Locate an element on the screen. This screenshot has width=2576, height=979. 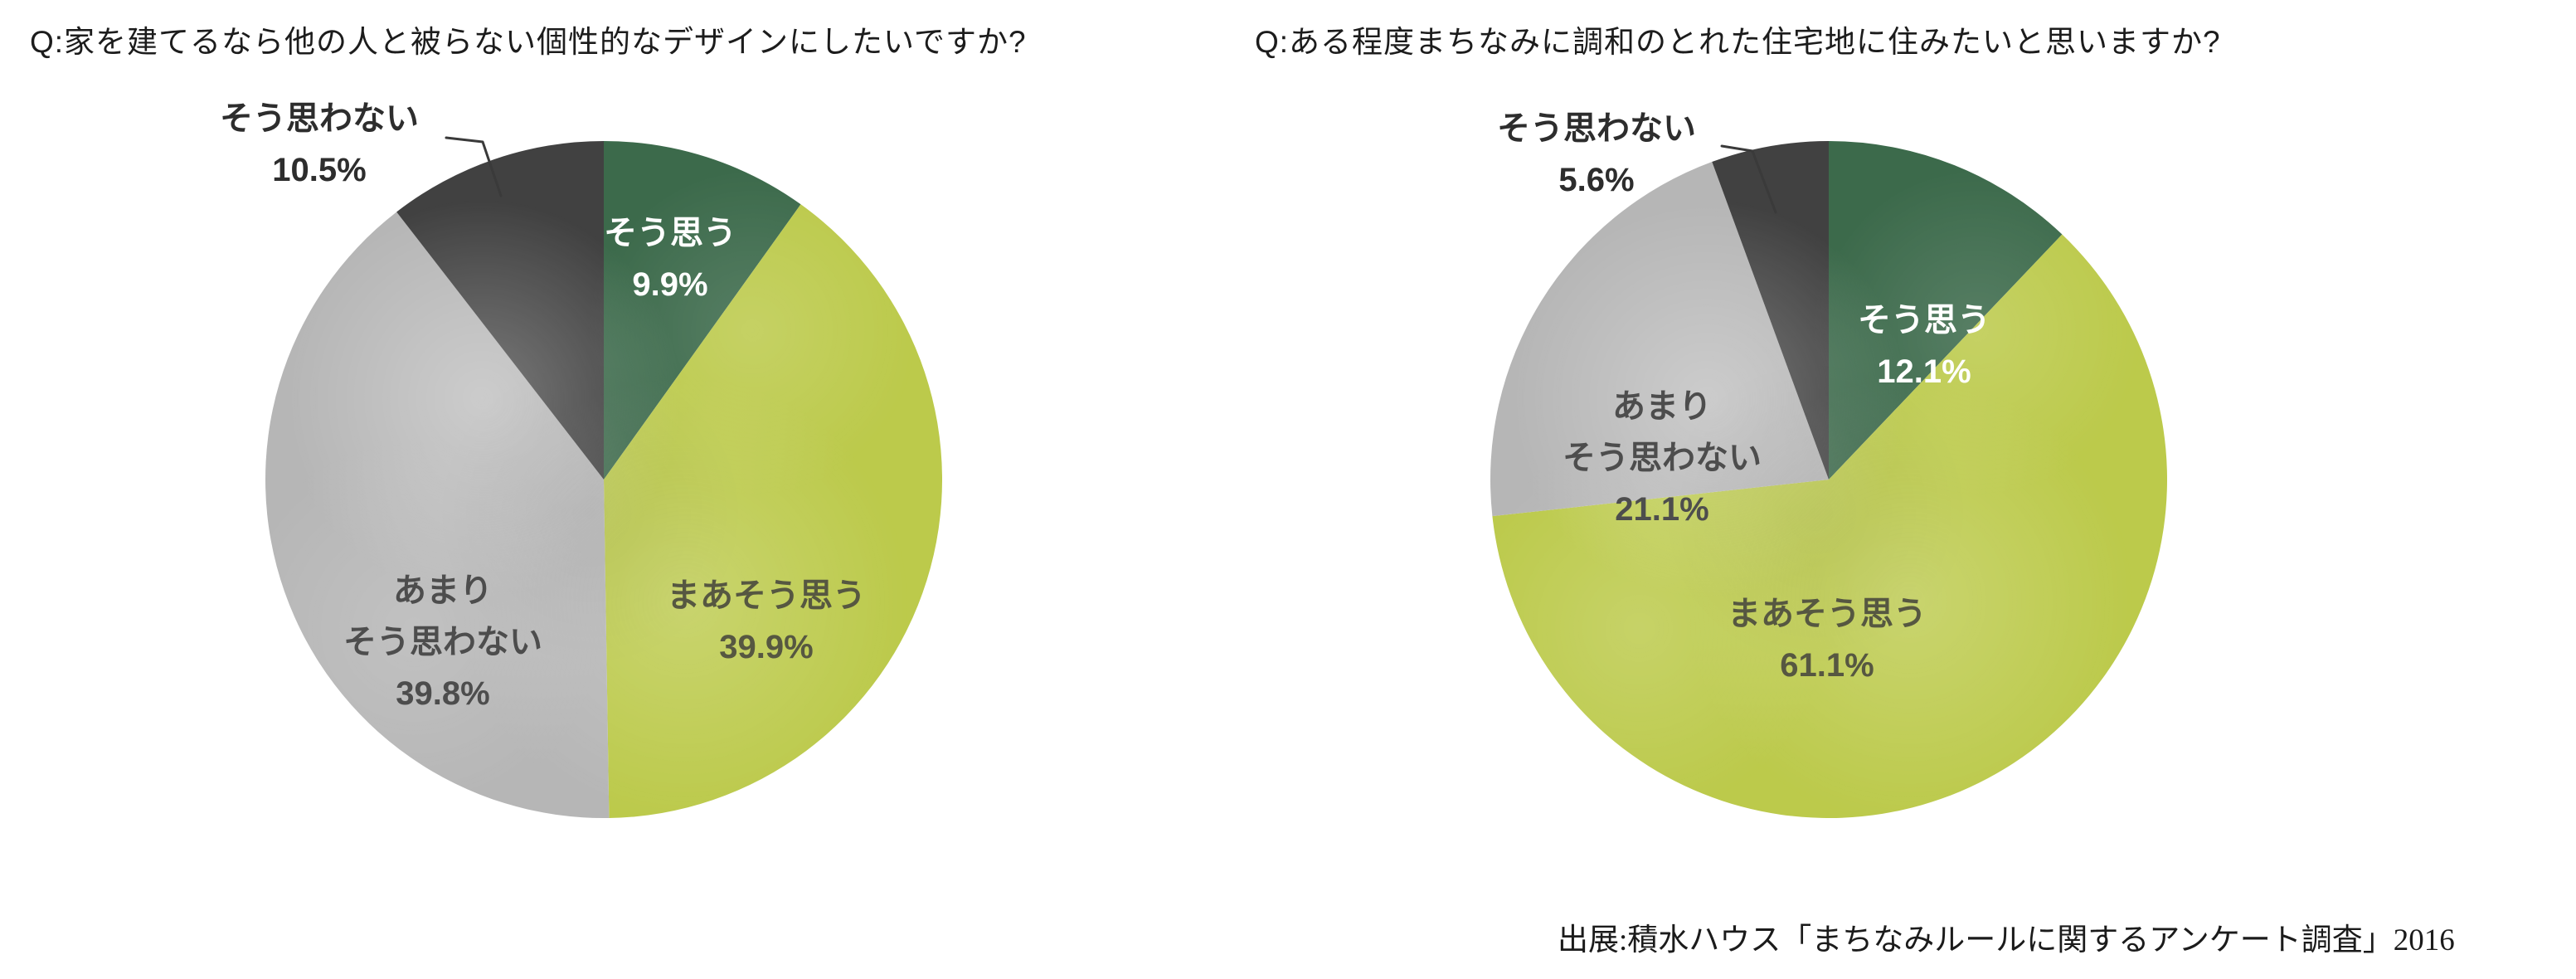
label-somewhat-agree-right: まあそう思う 61.1% is located at coordinates (1828, 639).